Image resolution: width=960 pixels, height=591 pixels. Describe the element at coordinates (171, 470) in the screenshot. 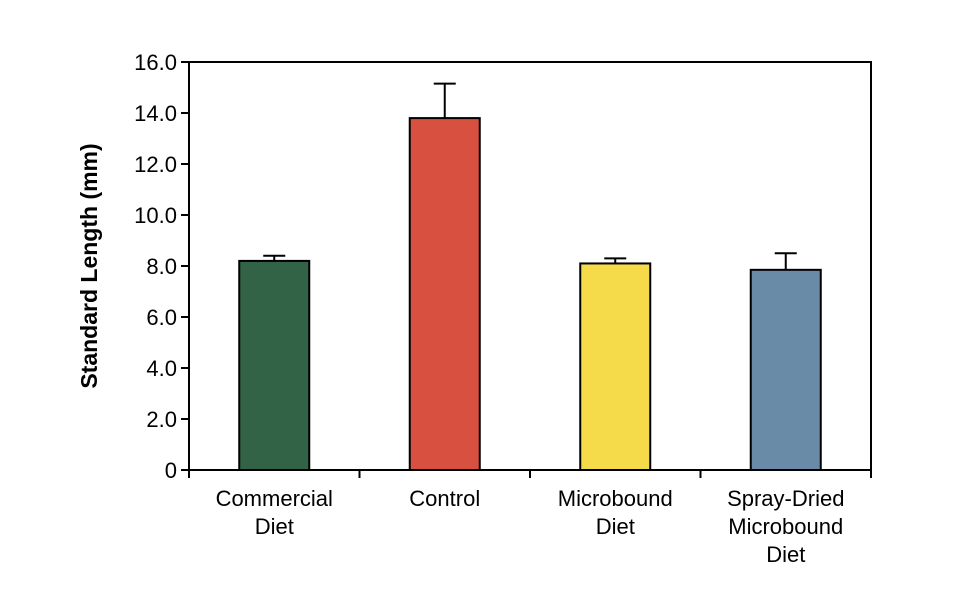

I see `y-tick-label: 0` at that location.